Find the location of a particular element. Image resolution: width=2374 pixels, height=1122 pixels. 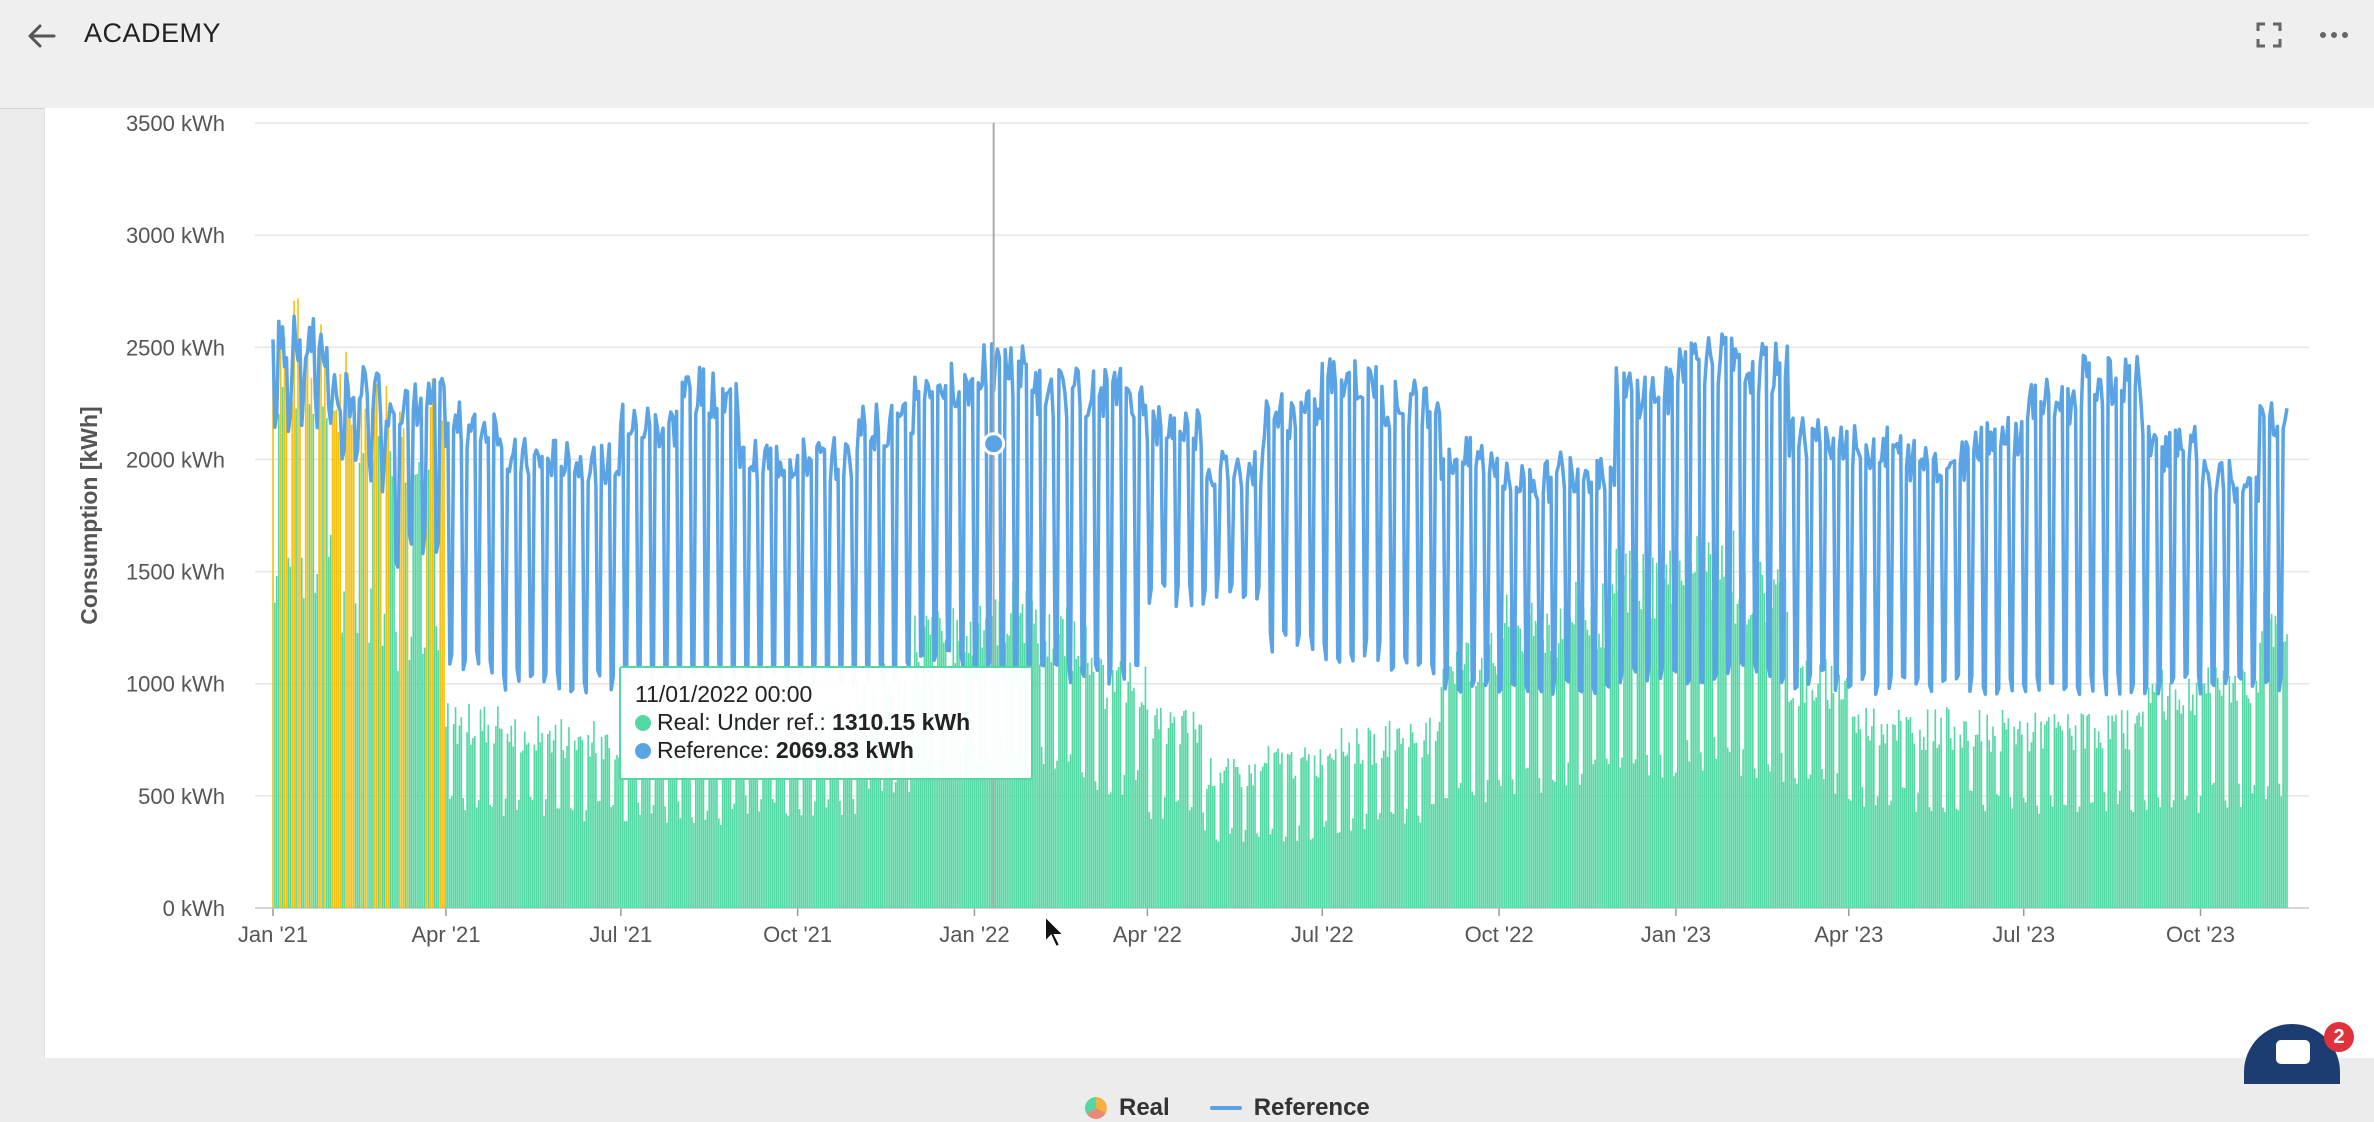

legend-item-real: Real is located at coordinates (1127, 1108).